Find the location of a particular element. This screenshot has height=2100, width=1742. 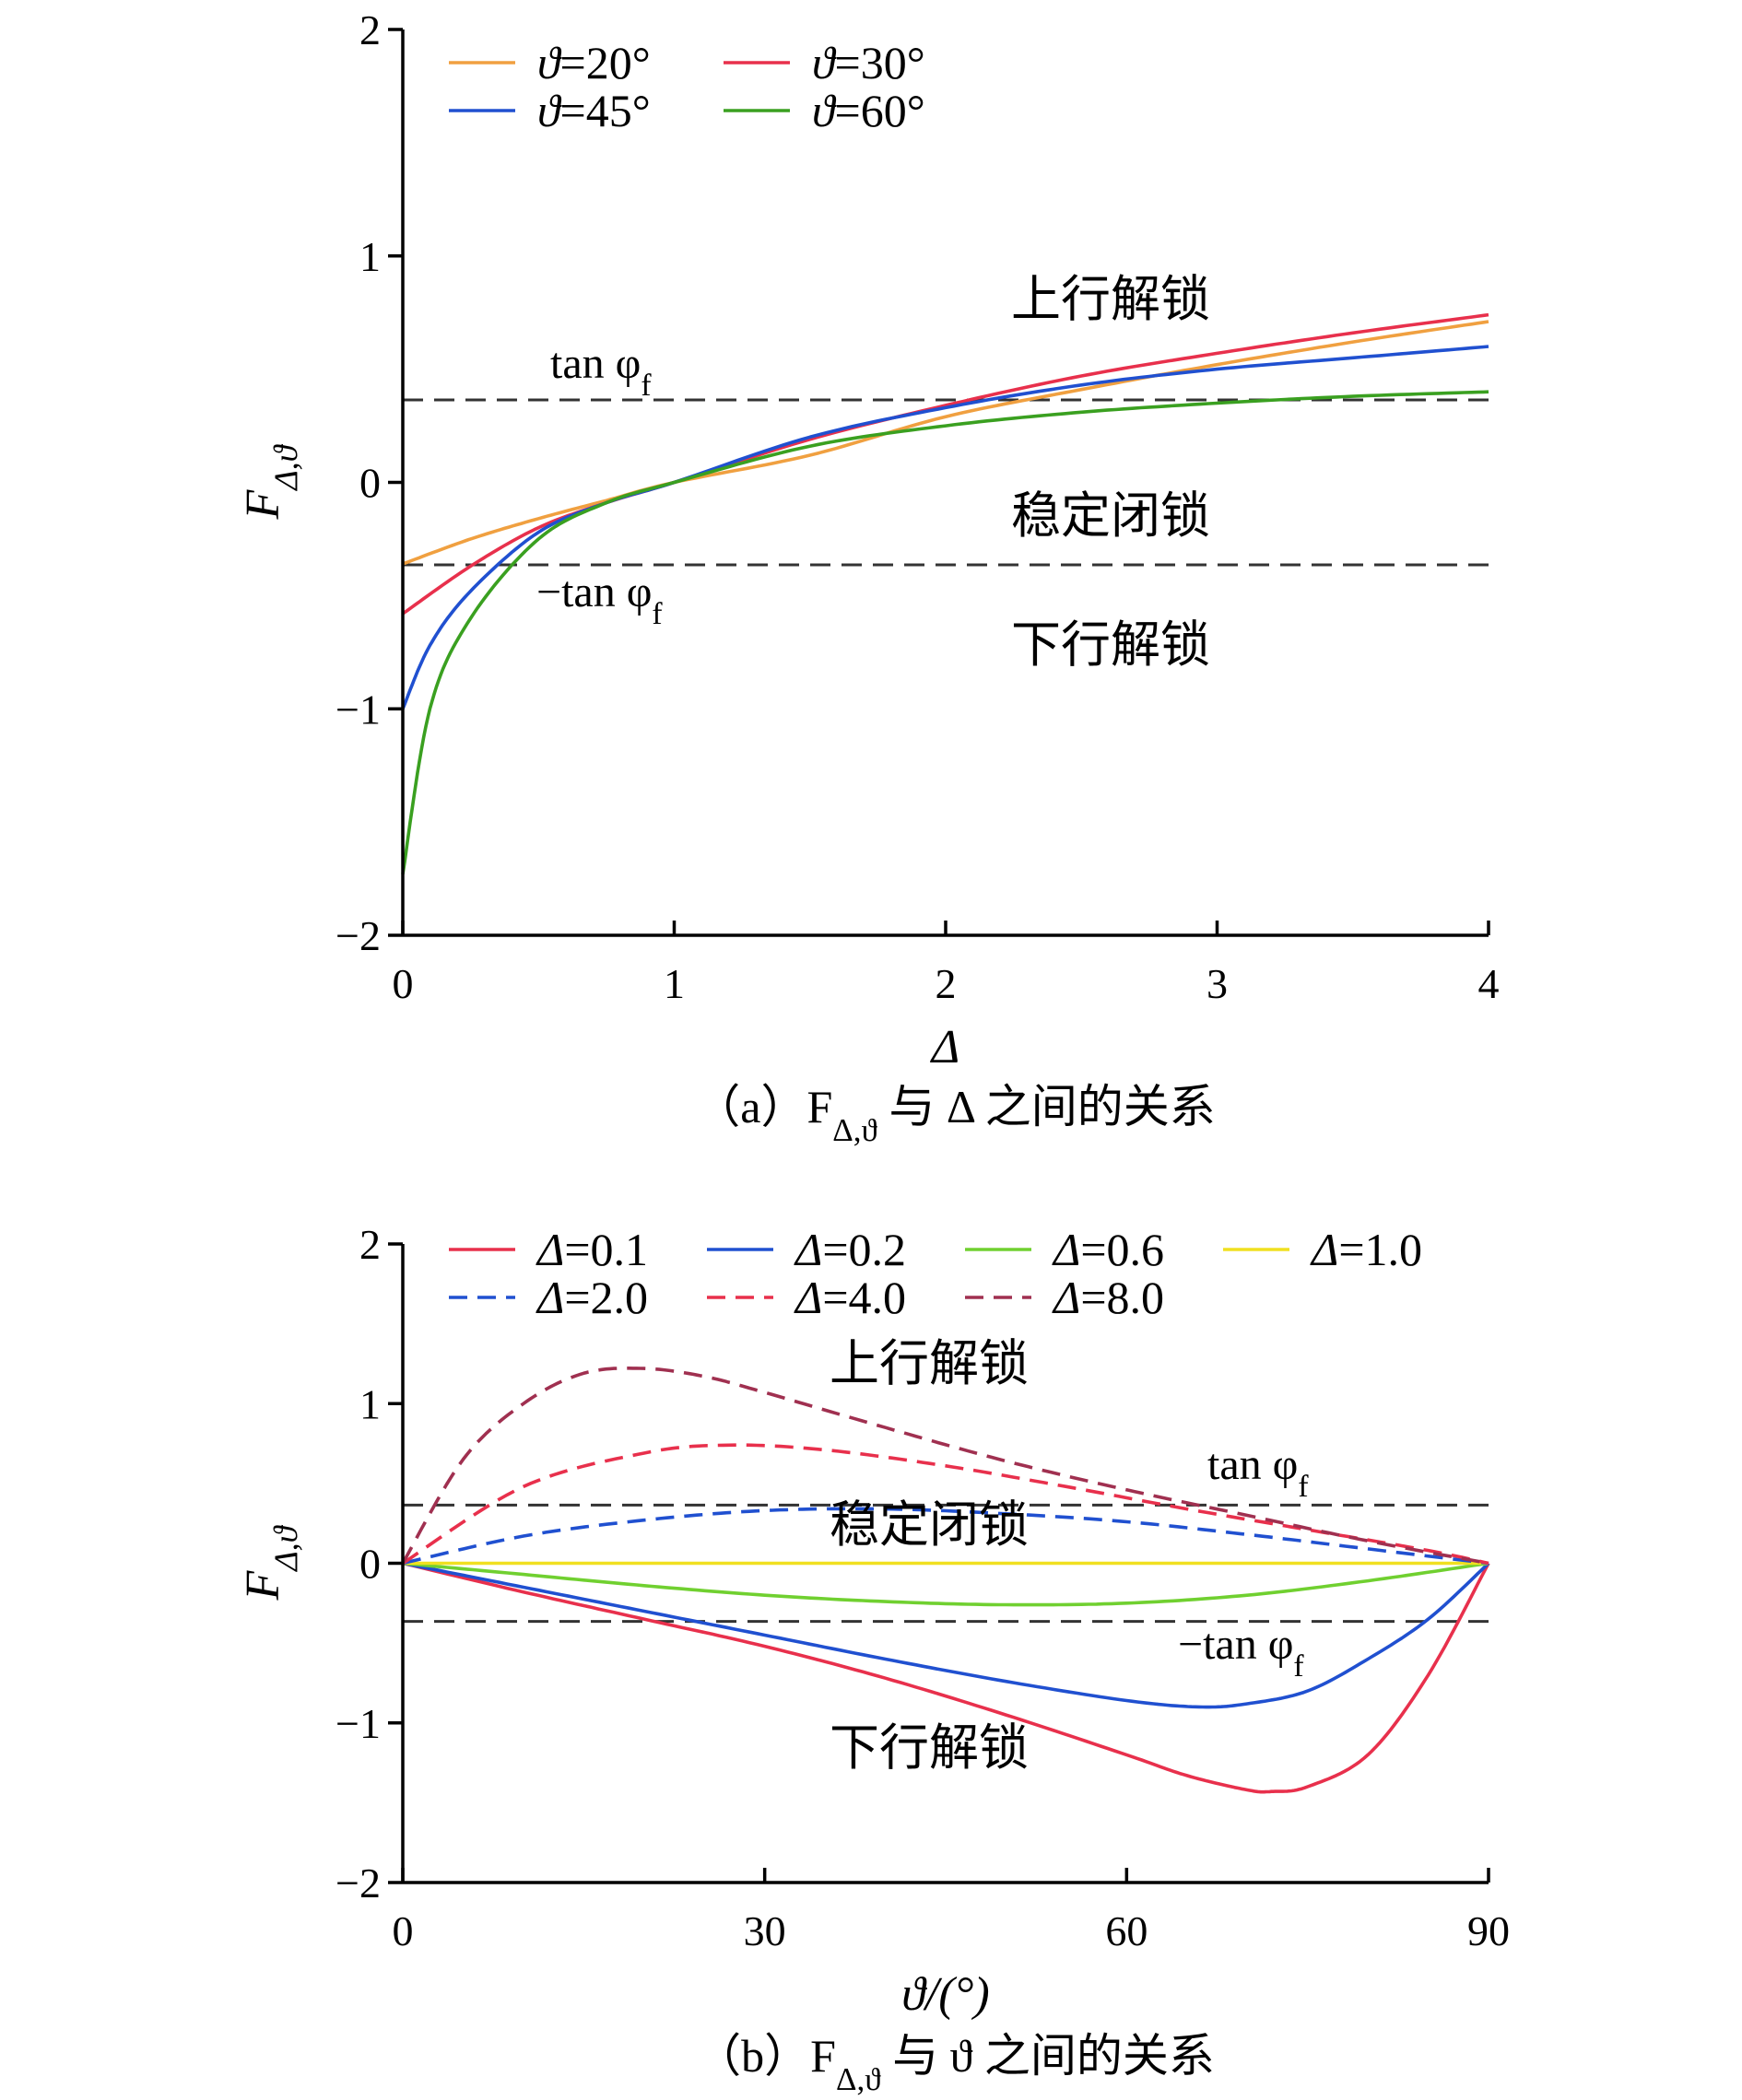

panel-b-legend-label: Δ=0.2 is located at coordinates (850, 1249).